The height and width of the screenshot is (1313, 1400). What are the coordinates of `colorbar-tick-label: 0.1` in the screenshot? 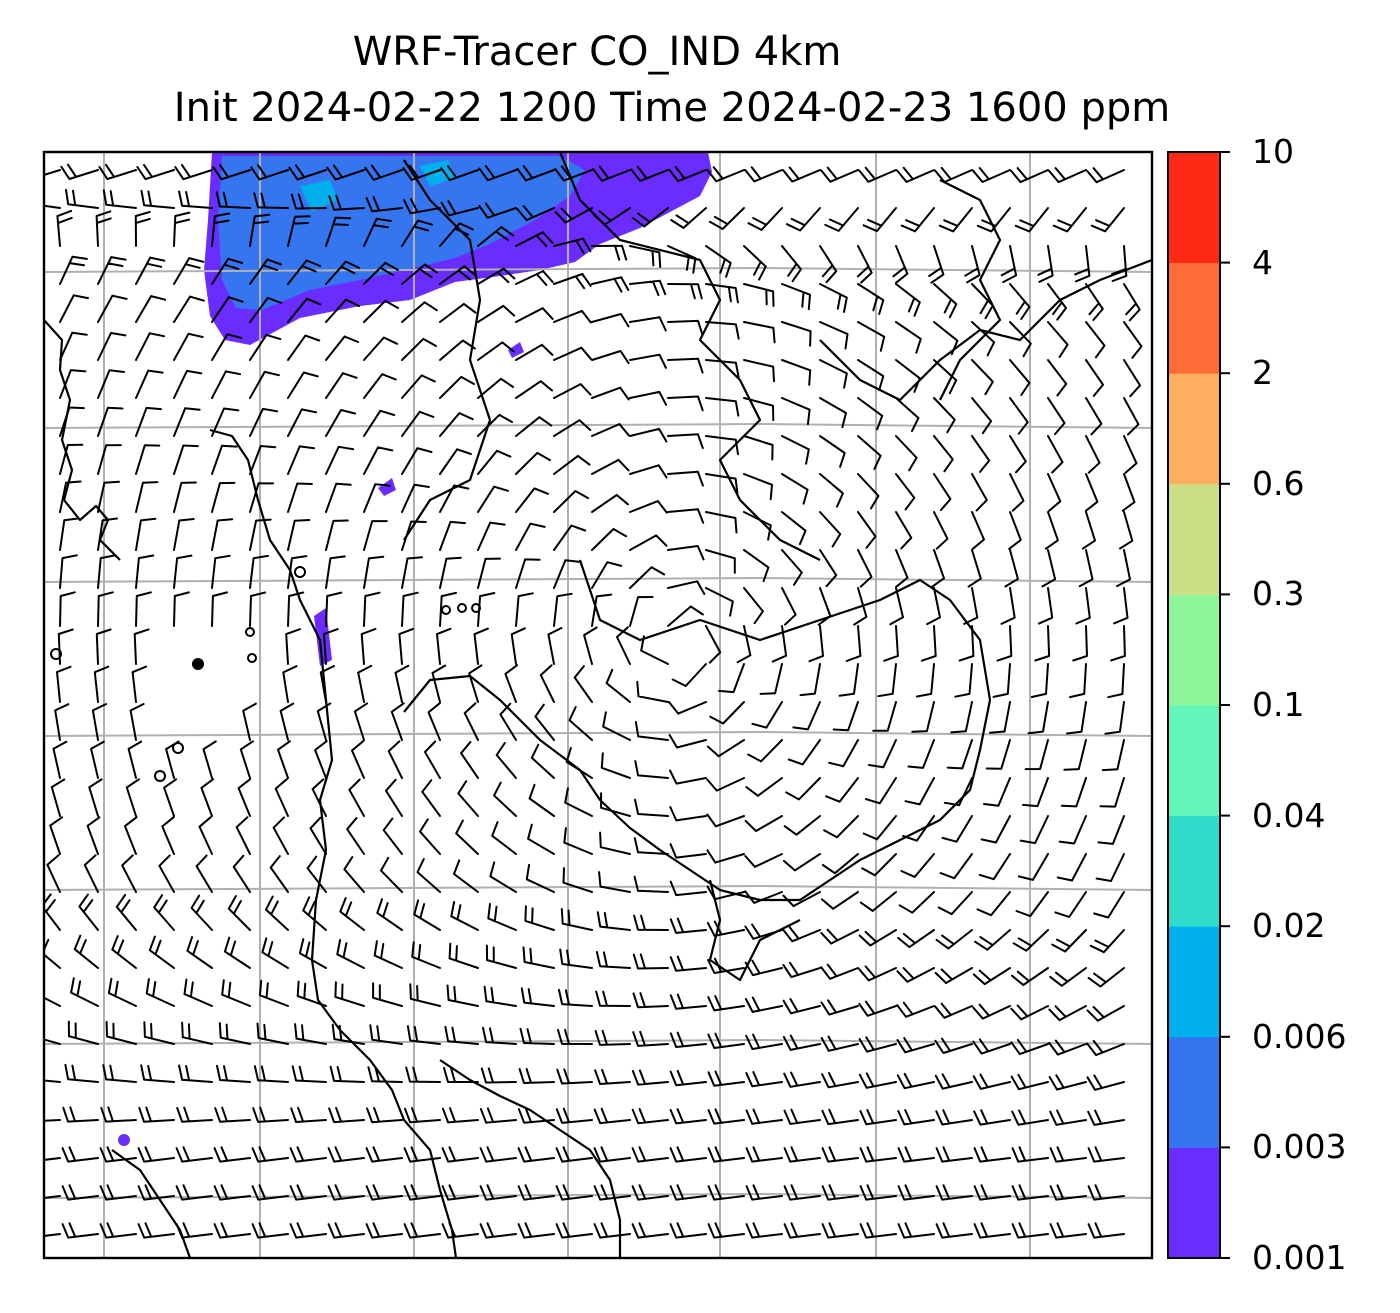 It's located at (1278, 704).